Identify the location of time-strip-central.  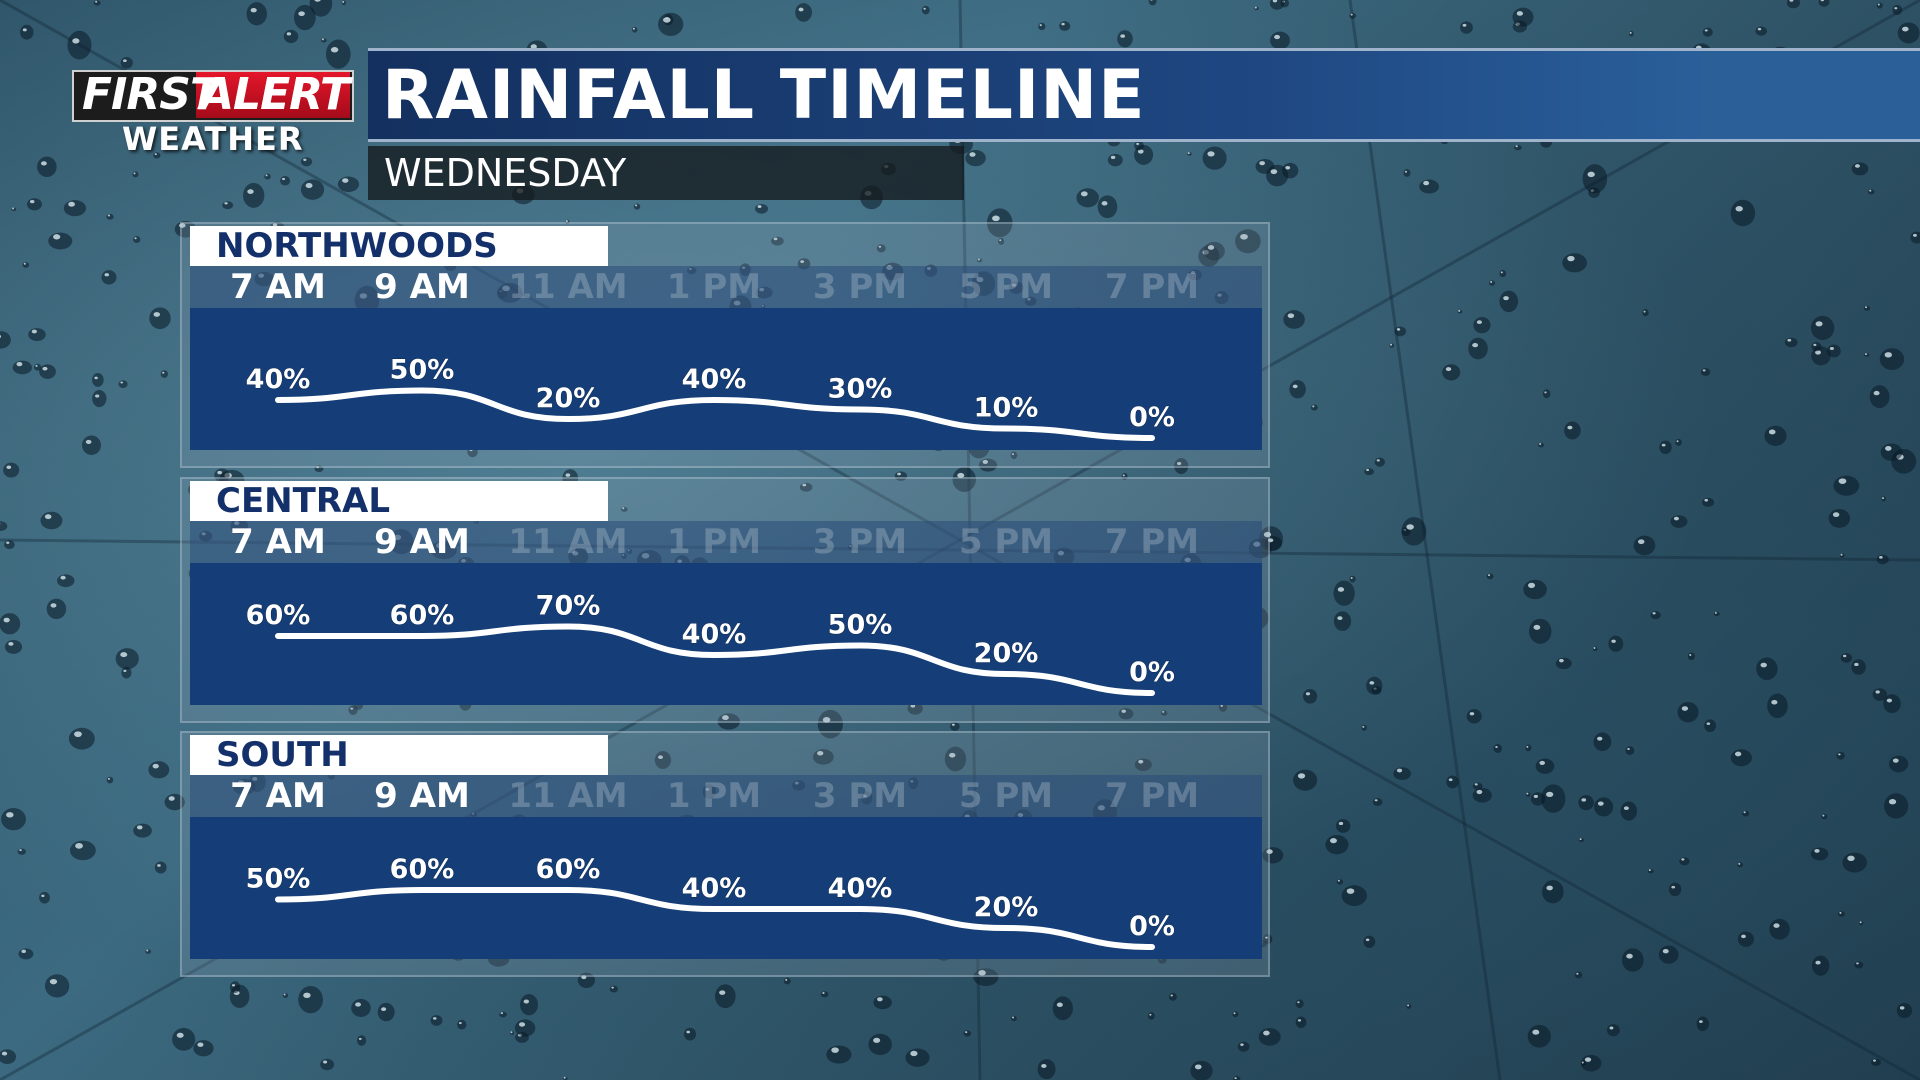
(726, 542).